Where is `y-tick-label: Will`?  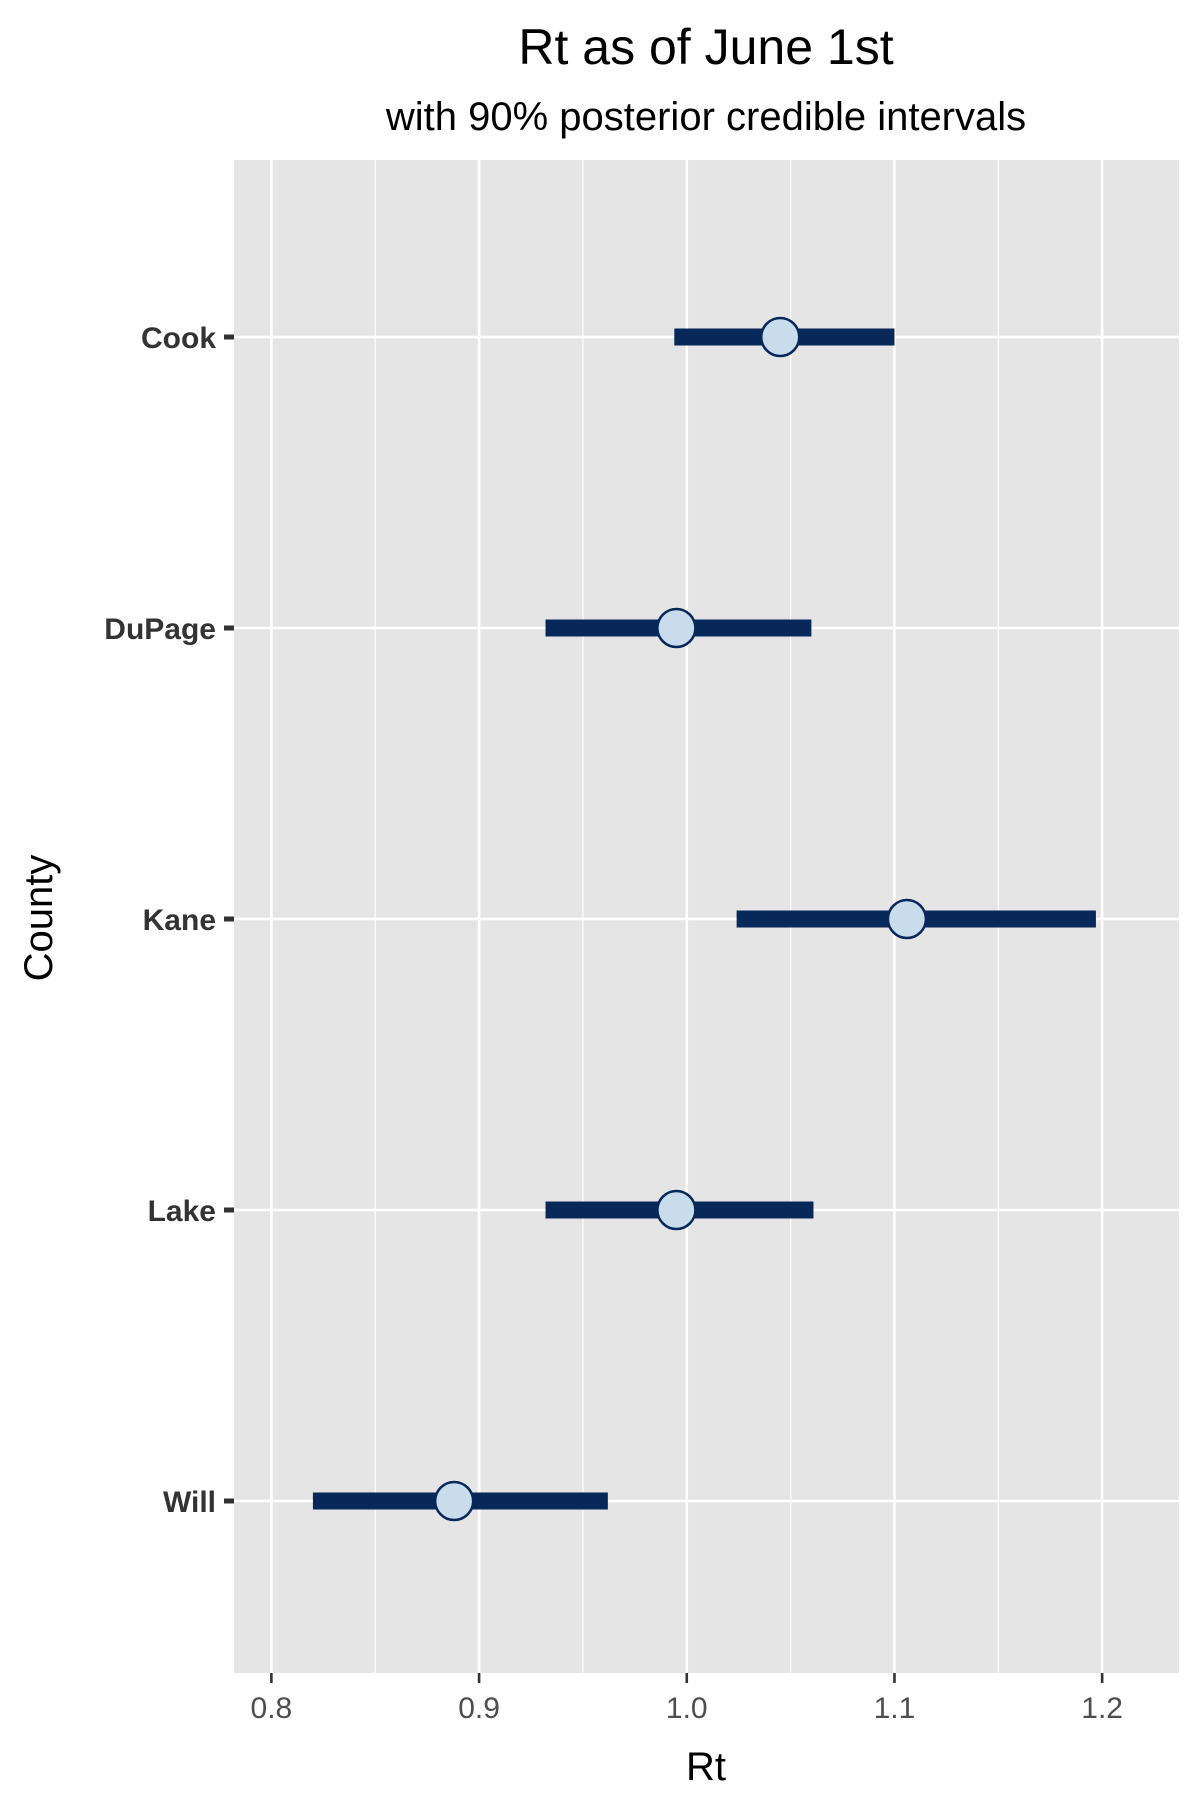
y-tick-label: Will is located at coordinates (189, 1502).